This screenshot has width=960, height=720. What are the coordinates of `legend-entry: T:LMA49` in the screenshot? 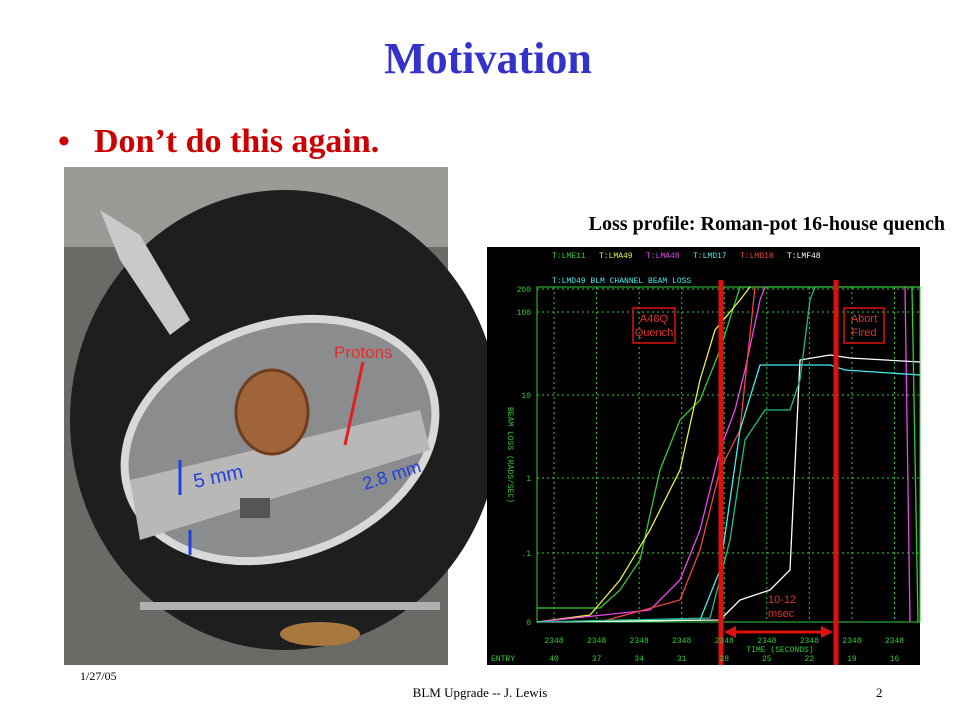 It's located at (616, 256).